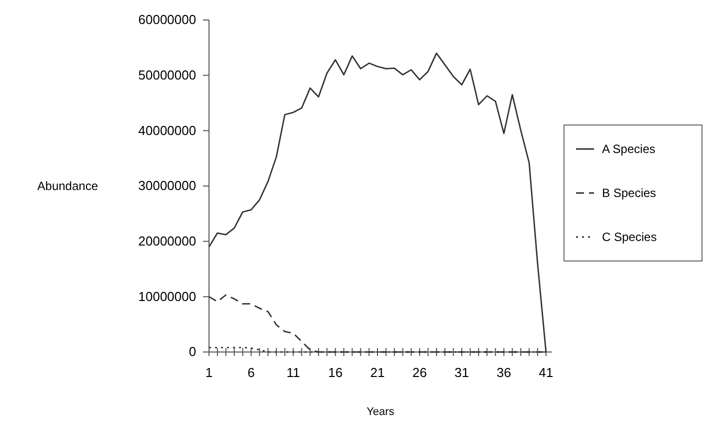 The image size is (711, 423). Describe the element at coordinates (67, 186) in the screenshot. I see `y-axis-title: Abundance` at that location.